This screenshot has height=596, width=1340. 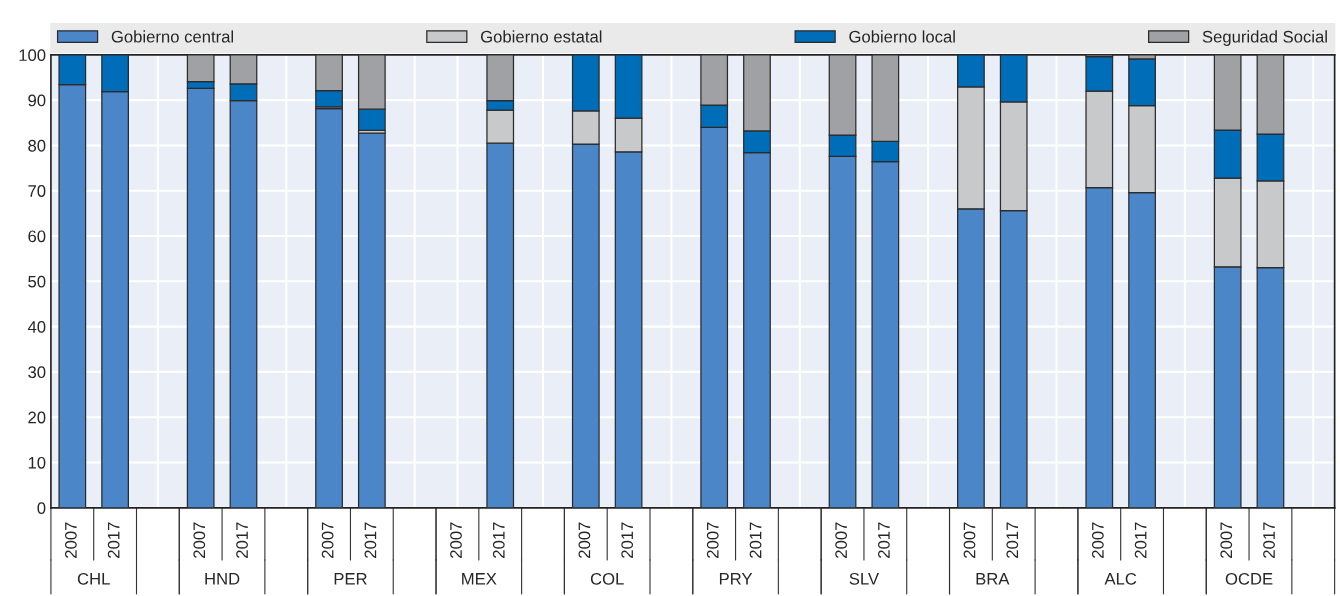 I want to click on y-tick-label: 30, so click(x=37, y=372).